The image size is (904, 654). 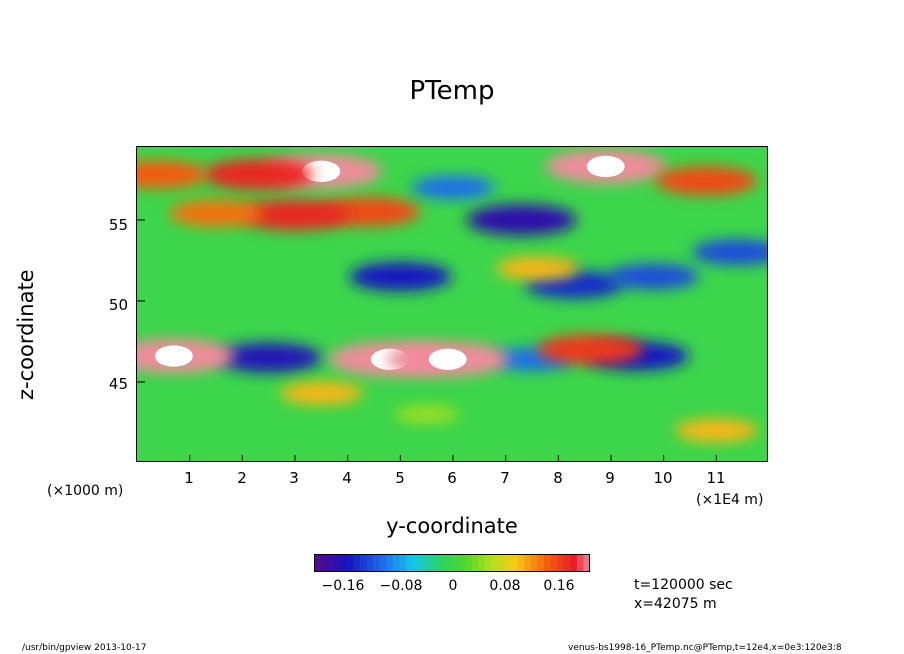 I want to click on y-tick-55: 55, so click(x=118, y=225).